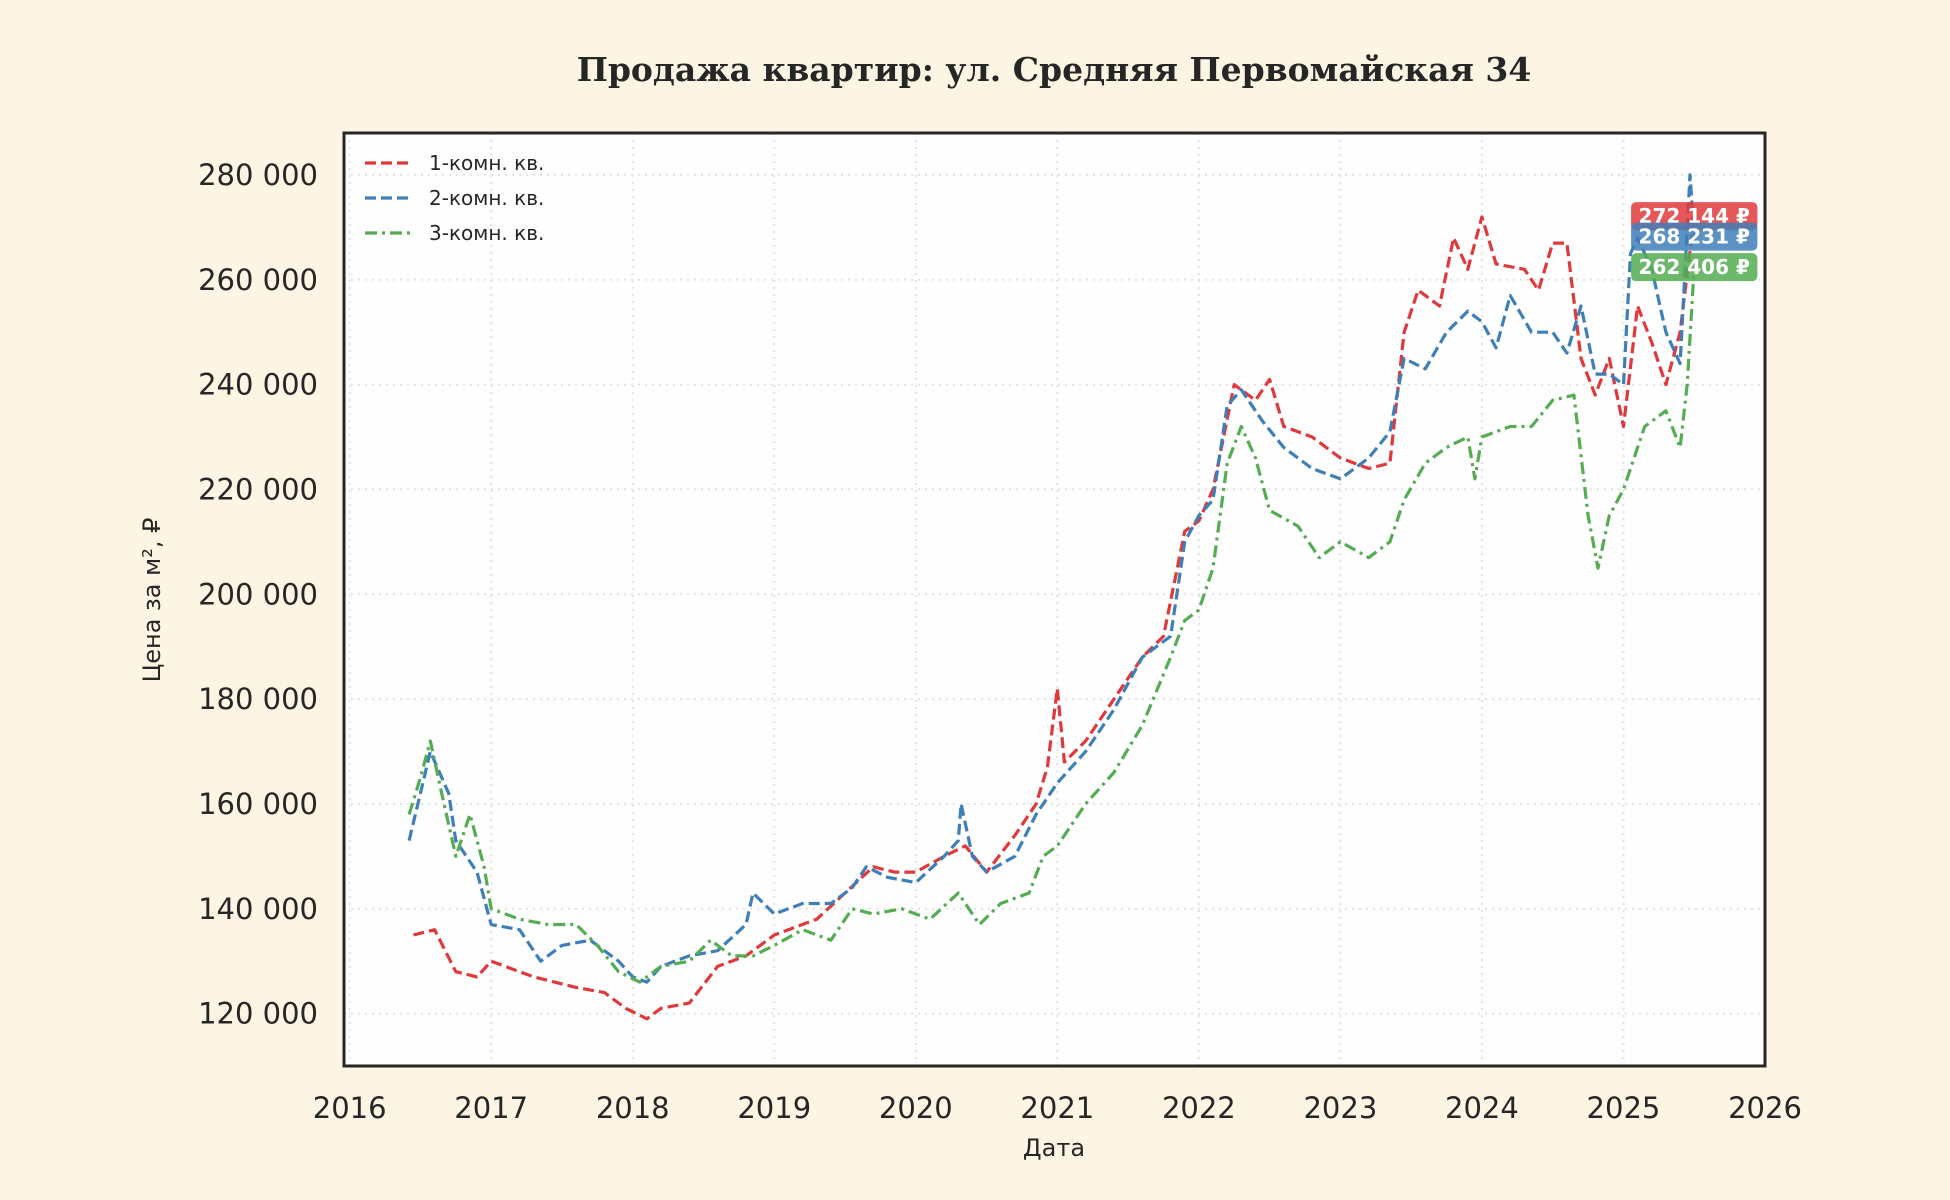  I want to click on x-tick-label: 2018, so click(633, 1108).